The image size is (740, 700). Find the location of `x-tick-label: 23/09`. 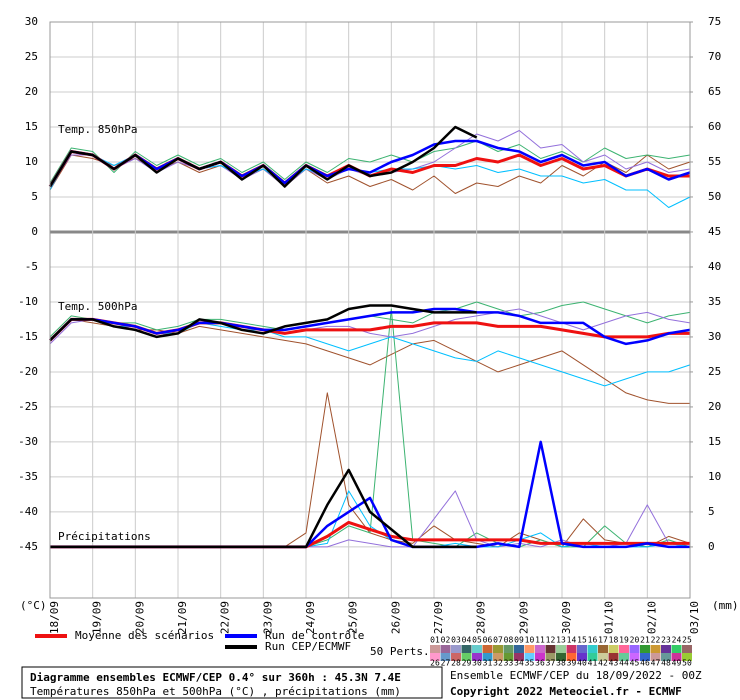

x-tick-label: 23/09 is located at coordinates (267, 617).